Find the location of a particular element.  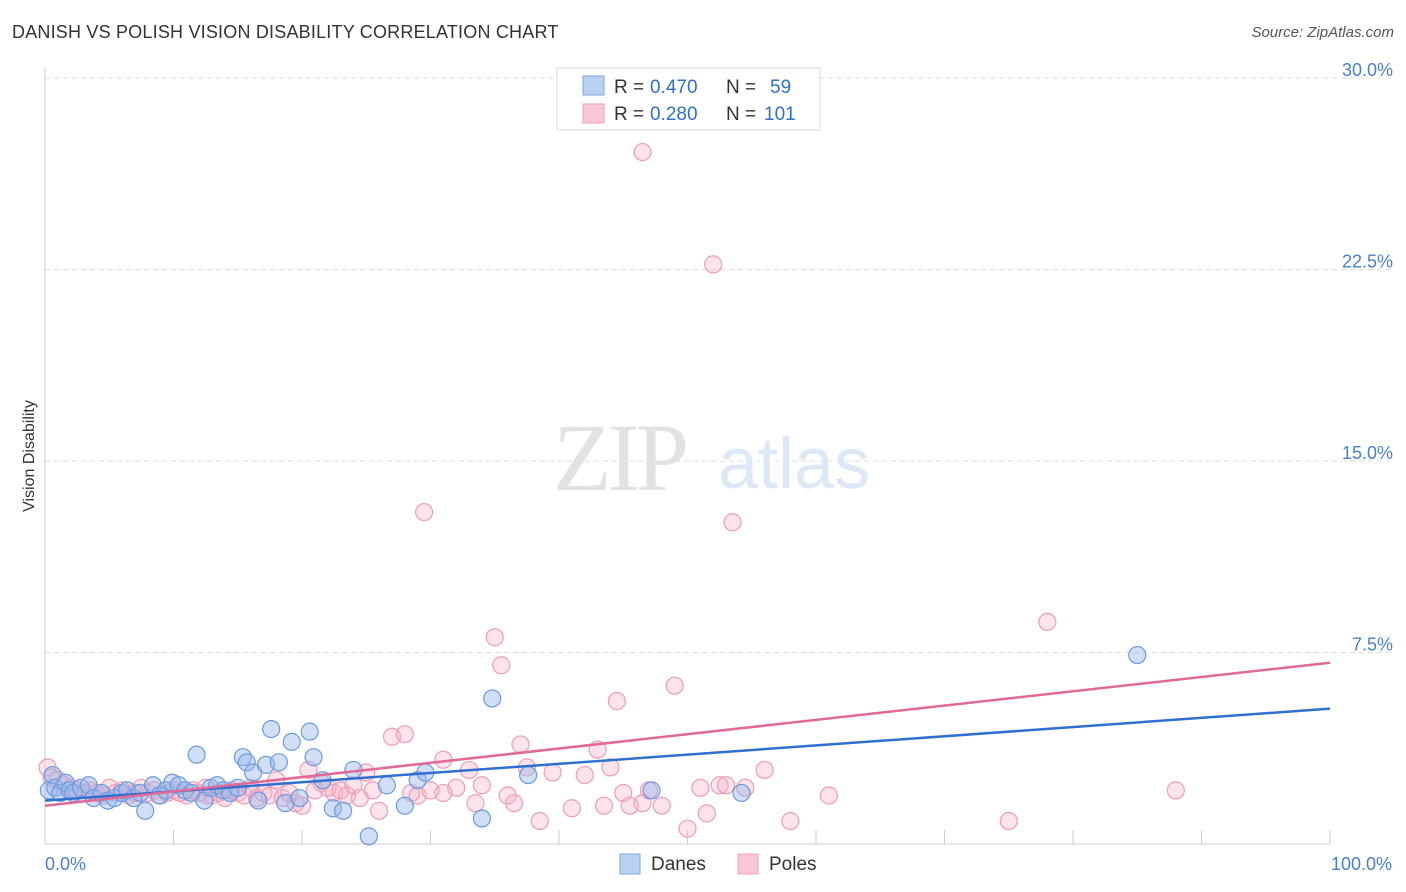

x-tick-label-1: 100.0% is located at coordinates (1361, 864).